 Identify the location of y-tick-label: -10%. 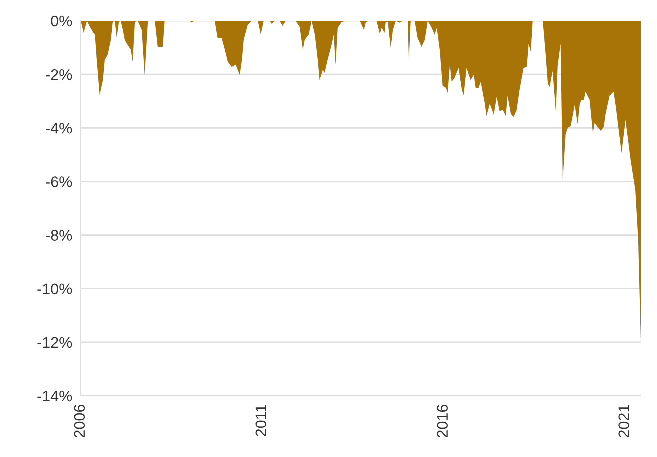
(55, 289).